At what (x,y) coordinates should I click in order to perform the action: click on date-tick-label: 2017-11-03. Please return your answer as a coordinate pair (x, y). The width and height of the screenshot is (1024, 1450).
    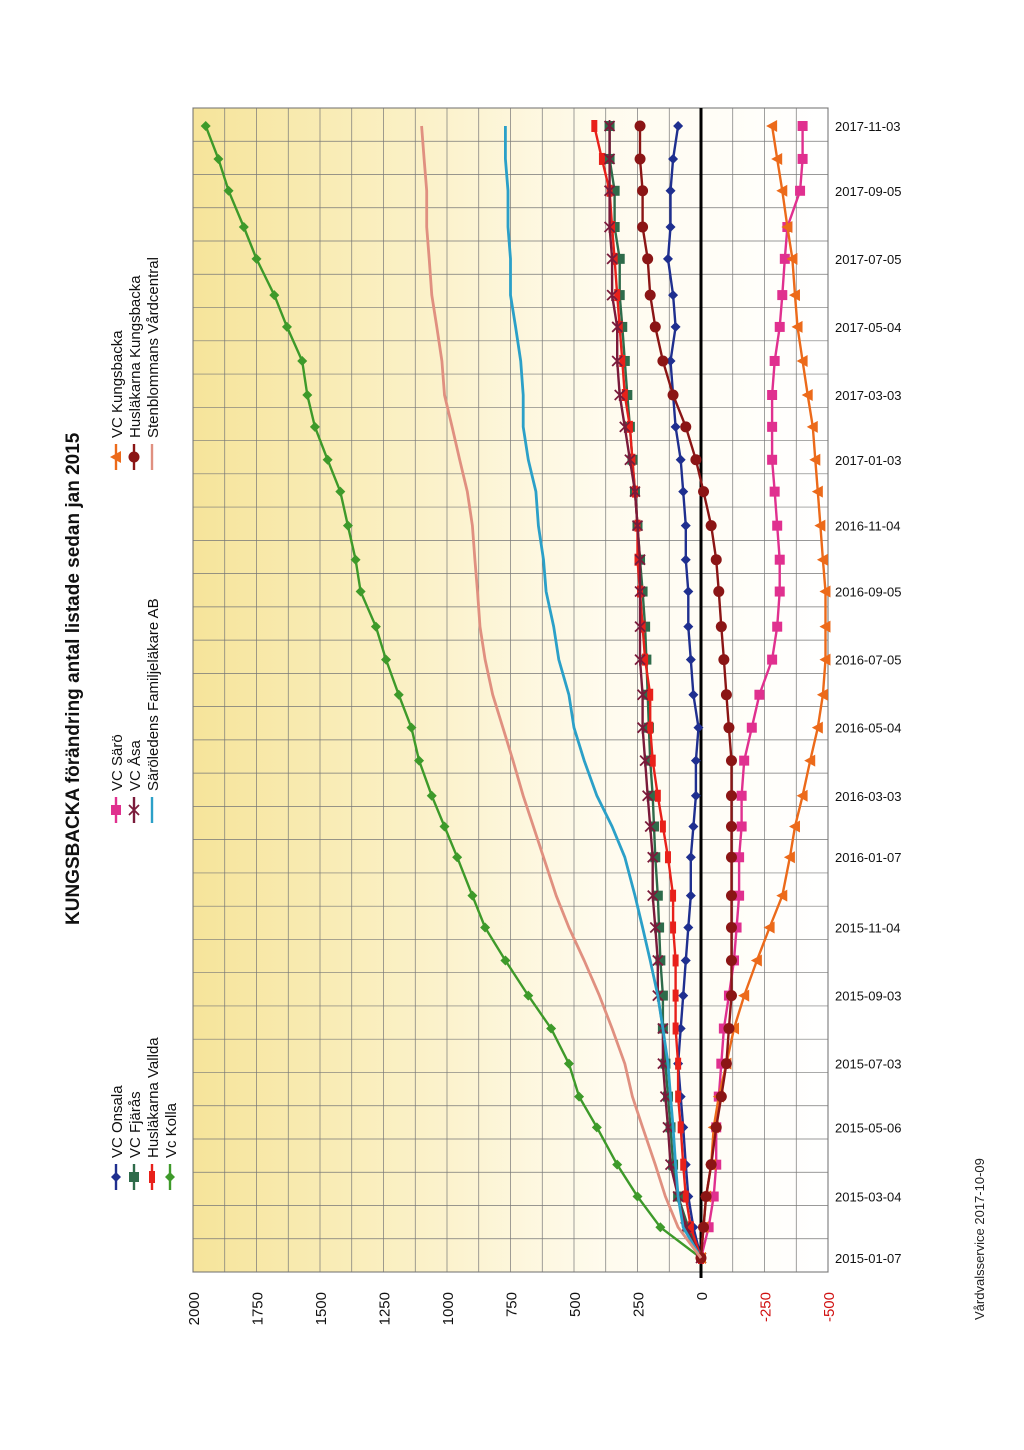
    Looking at the image, I should click on (868, 126).